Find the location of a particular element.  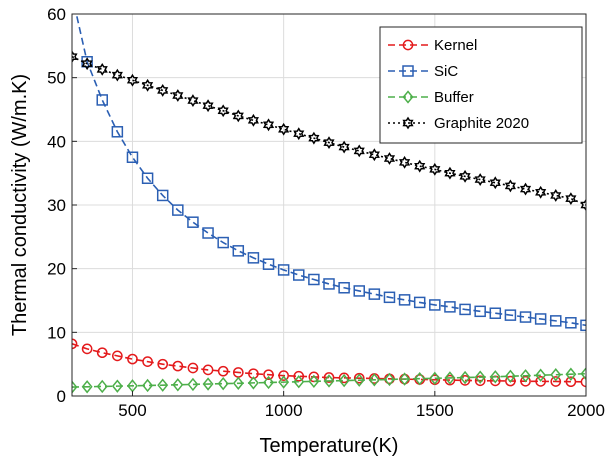

x-tick-label: 1500 is located at coordinates (435, 410).